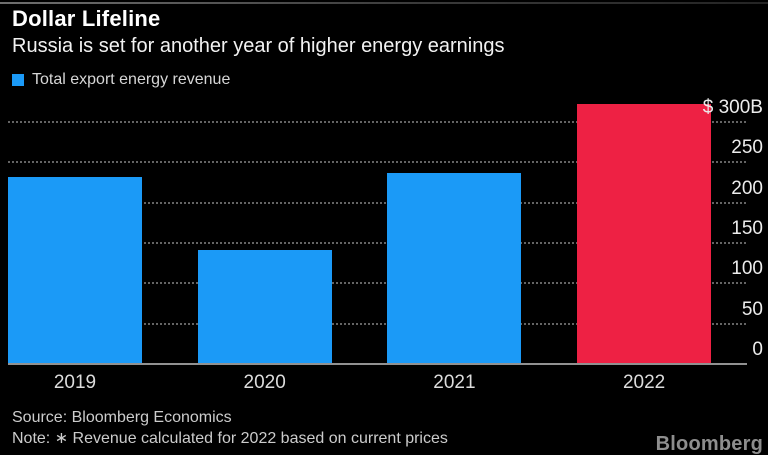 The height and width of the screenshot is (455, 768). I want to click on y-tick-label-250: 250, so click(747, 148).